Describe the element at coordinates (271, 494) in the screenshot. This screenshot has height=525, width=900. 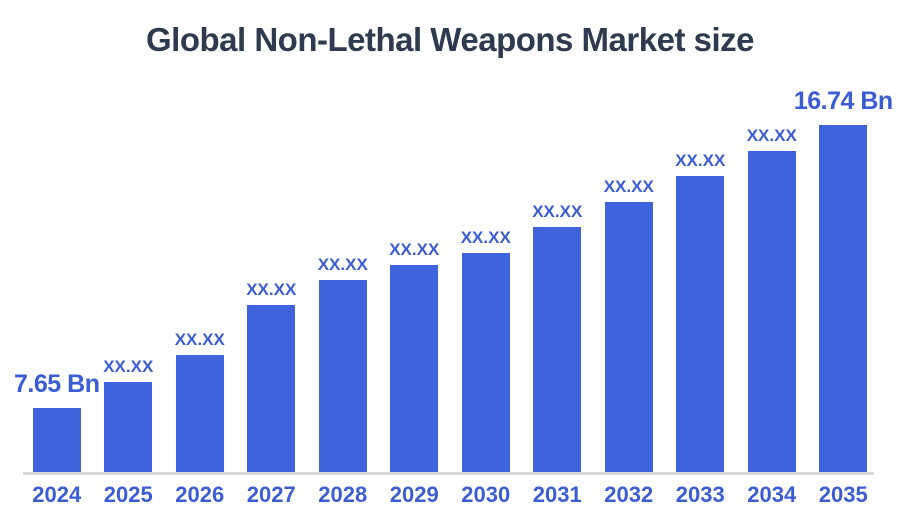
I see `year-label: 2027` at that location.